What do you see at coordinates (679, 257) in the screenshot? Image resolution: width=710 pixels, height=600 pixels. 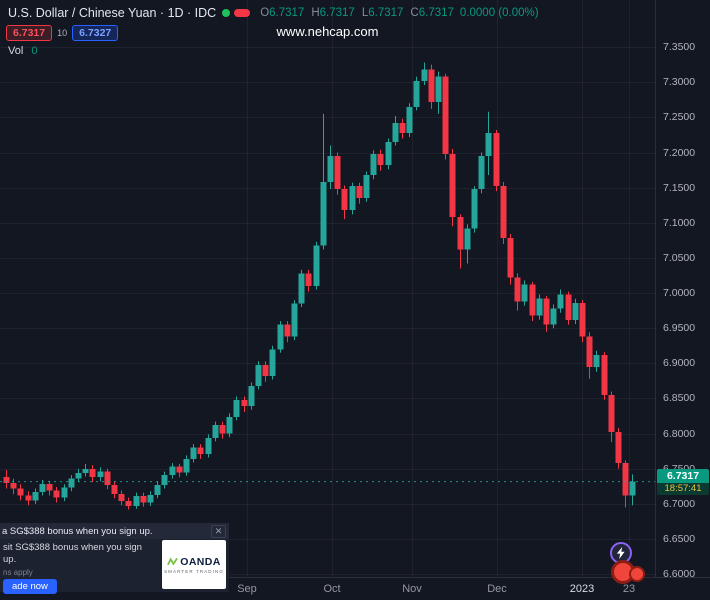 I see `price-tick-label: 7.0500` at bounding box center [679, 257].